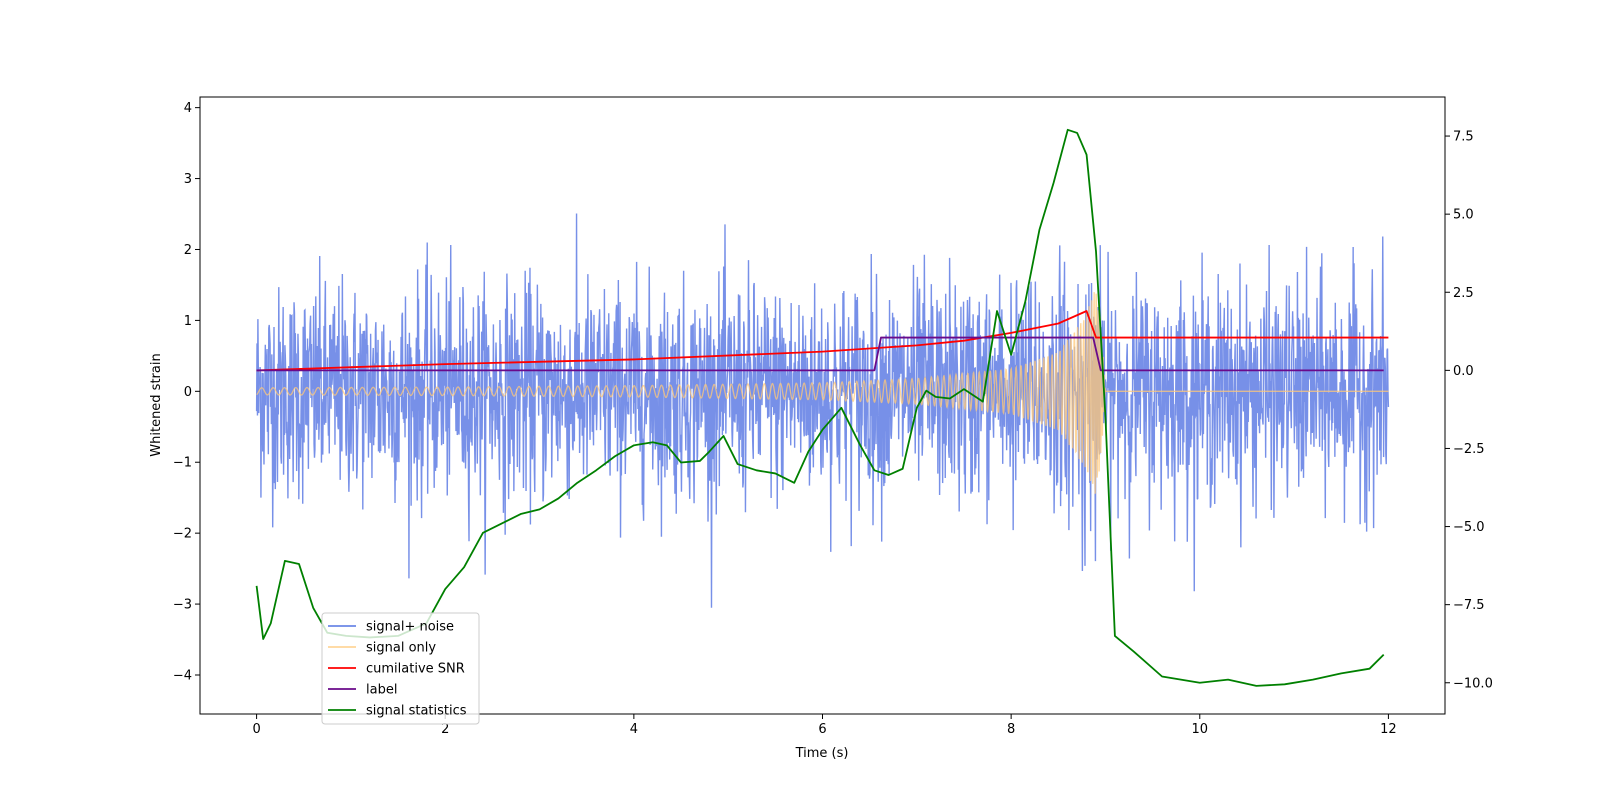 This screenshot has height=800, width=1600. Describe the element at coordinates (182, 534) in the screenshot. I see `y-tick-label: −2` at that location.